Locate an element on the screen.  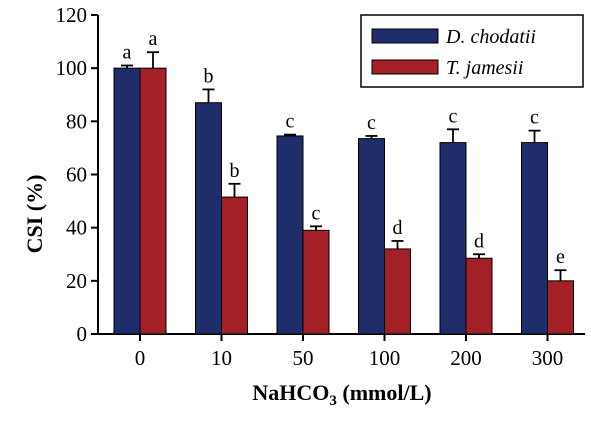
x-tick-label: 100 is located at coordinates (385, 358).